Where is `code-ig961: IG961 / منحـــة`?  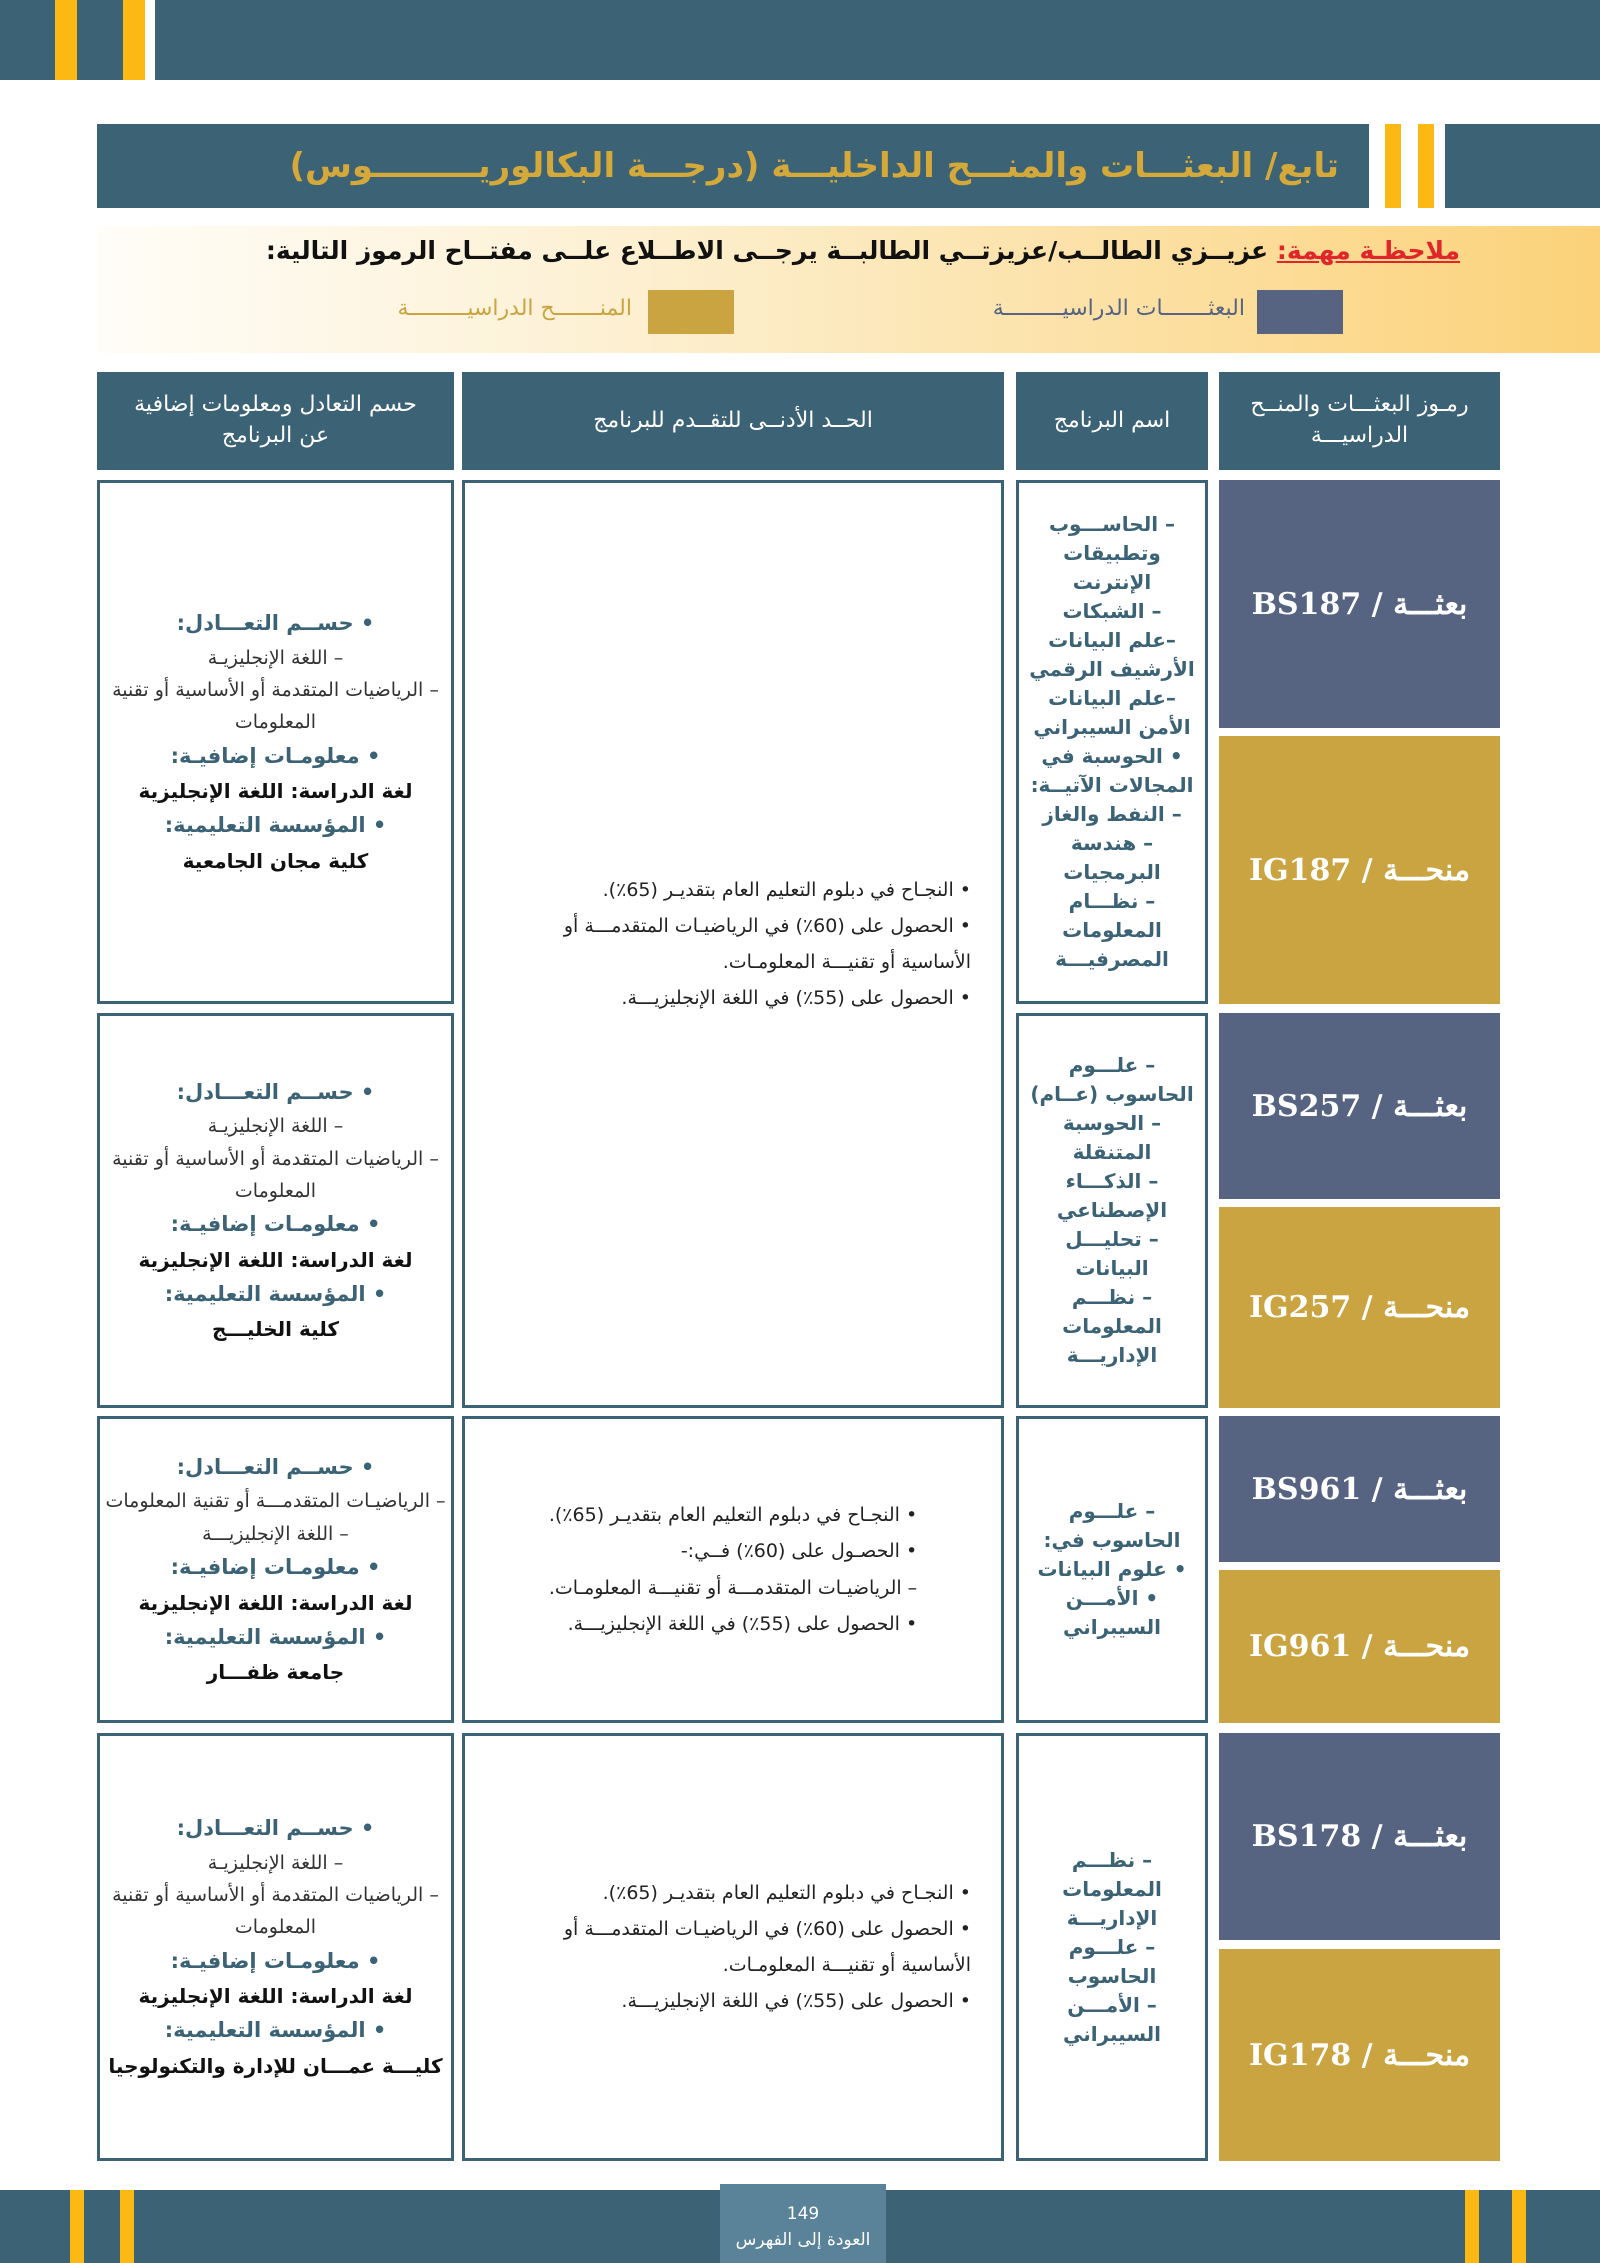 code-ig961: IG961 / منحـــة is located at coordinates (1359, 1646).